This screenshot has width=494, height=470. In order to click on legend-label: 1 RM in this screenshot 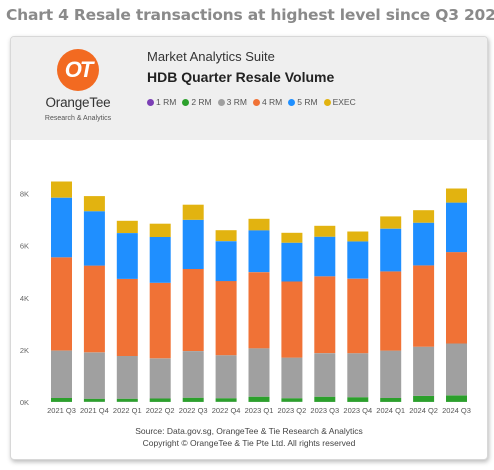, I will do `click(166, 102)`.